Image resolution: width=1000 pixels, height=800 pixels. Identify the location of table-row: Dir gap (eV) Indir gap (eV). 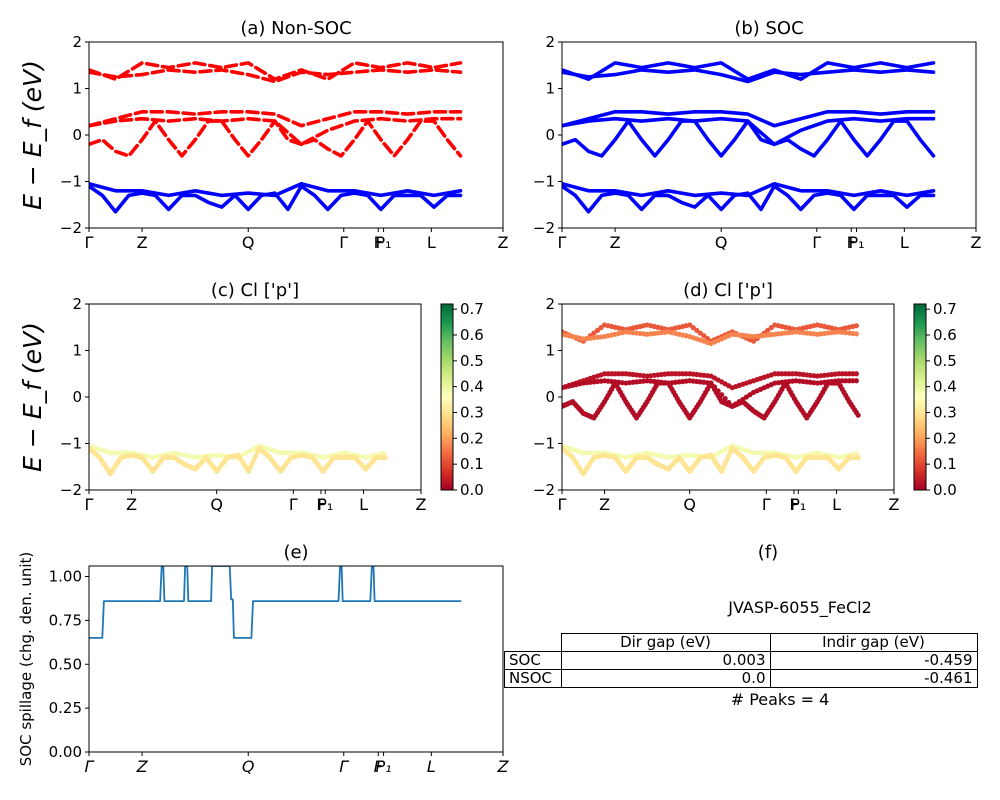
(741, 642).